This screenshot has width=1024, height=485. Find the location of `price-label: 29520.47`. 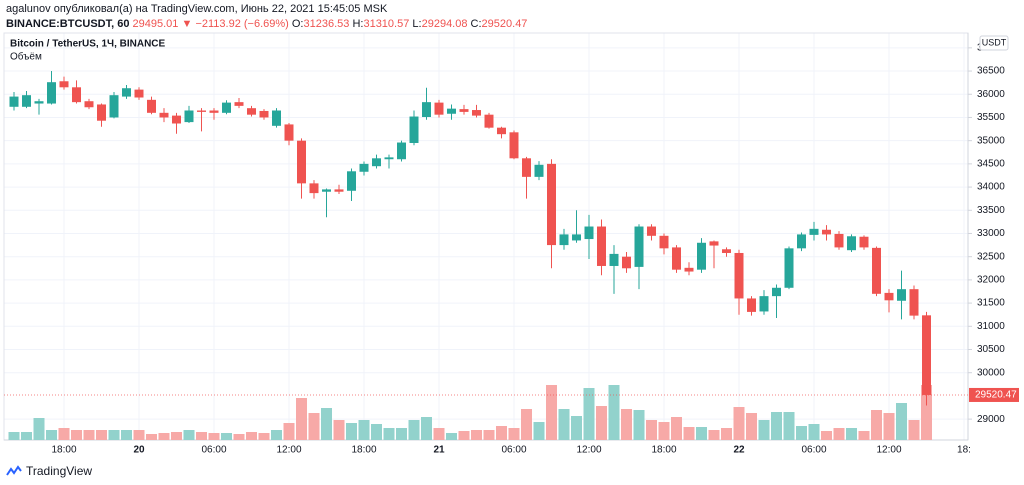

price-label: 29520.47 is located at coordinates (996, 395).